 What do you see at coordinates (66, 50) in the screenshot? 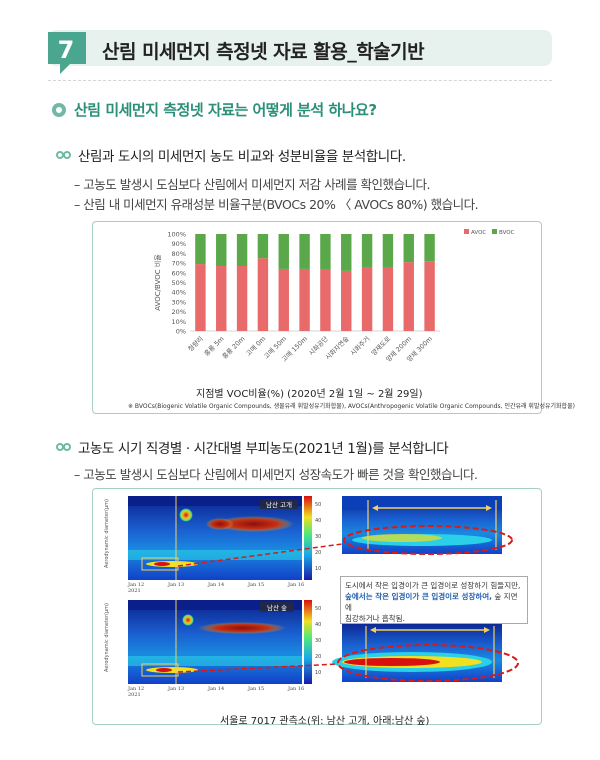
I see `section-number: 7` at bounding box center [66, 50].